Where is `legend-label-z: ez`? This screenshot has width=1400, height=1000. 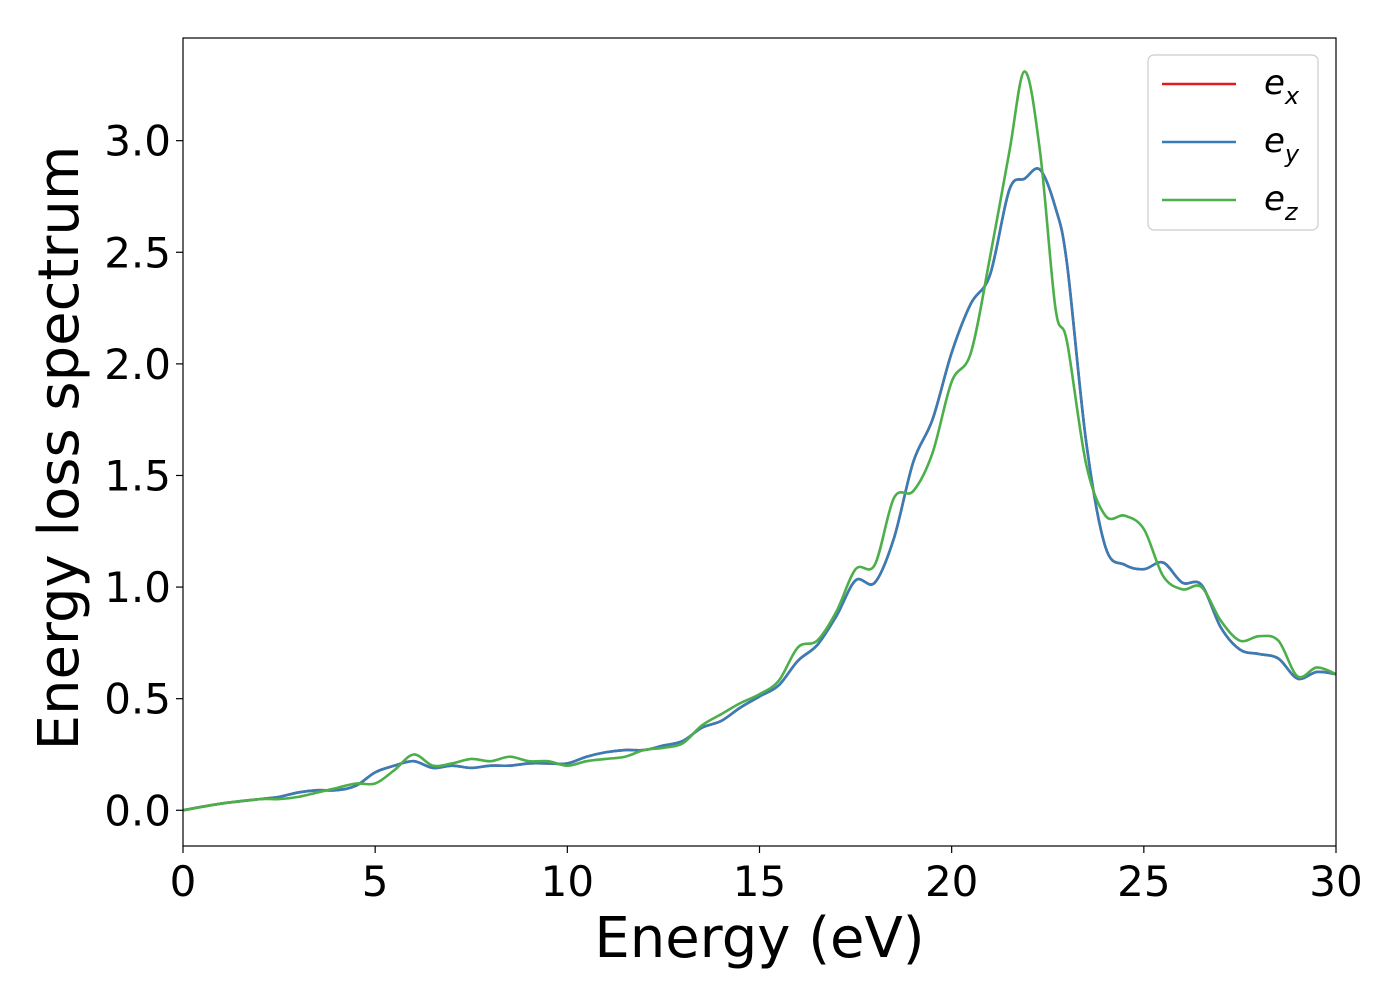
legend-label-z: ez is located at coordinates (1281, 202).